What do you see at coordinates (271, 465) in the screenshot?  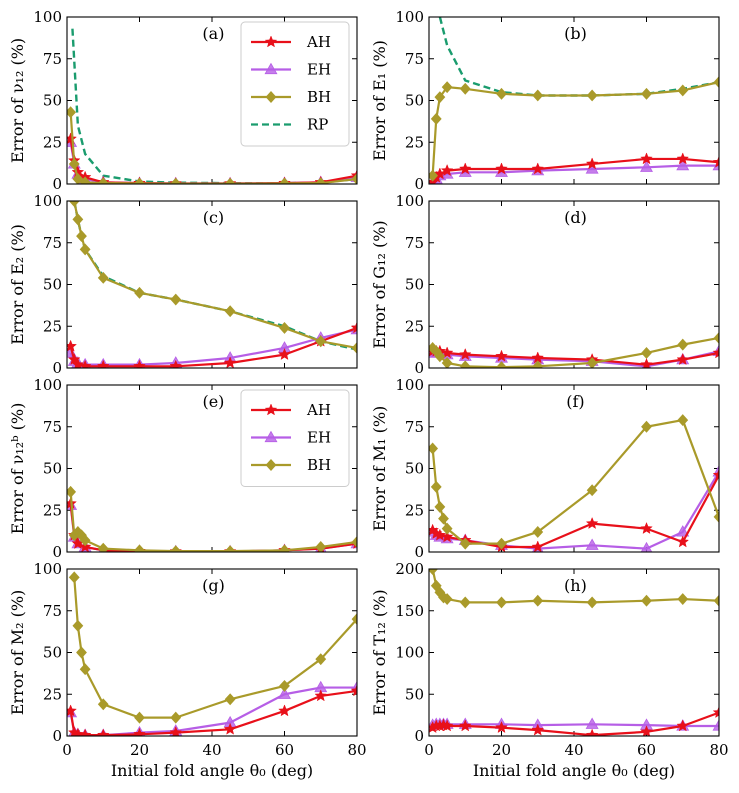 I see `legend-marker-bh` at bounding box center [271, 465].